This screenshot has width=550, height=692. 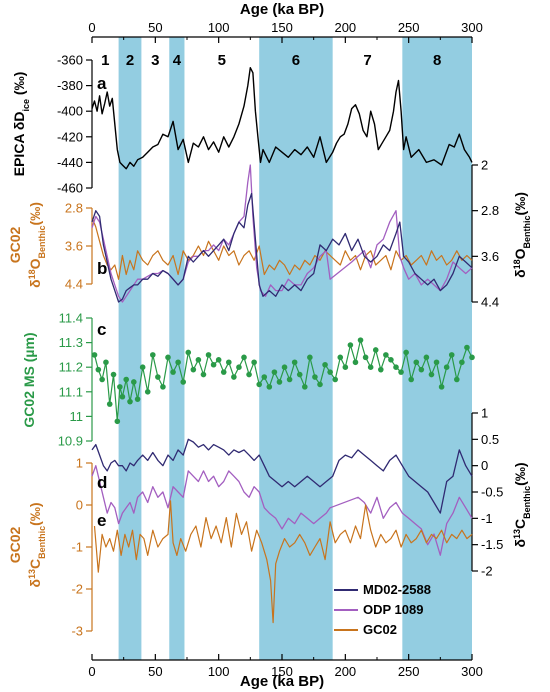 I want to click on stage-number-1: 1, so click(x=105, y=60).